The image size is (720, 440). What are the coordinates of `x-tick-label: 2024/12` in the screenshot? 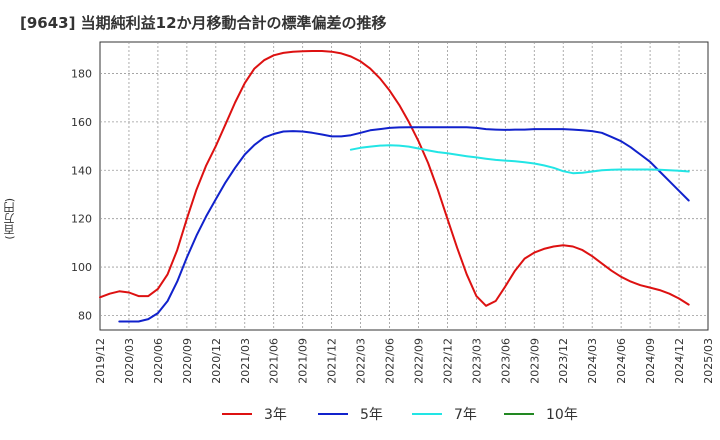 It's located at (679, 361).